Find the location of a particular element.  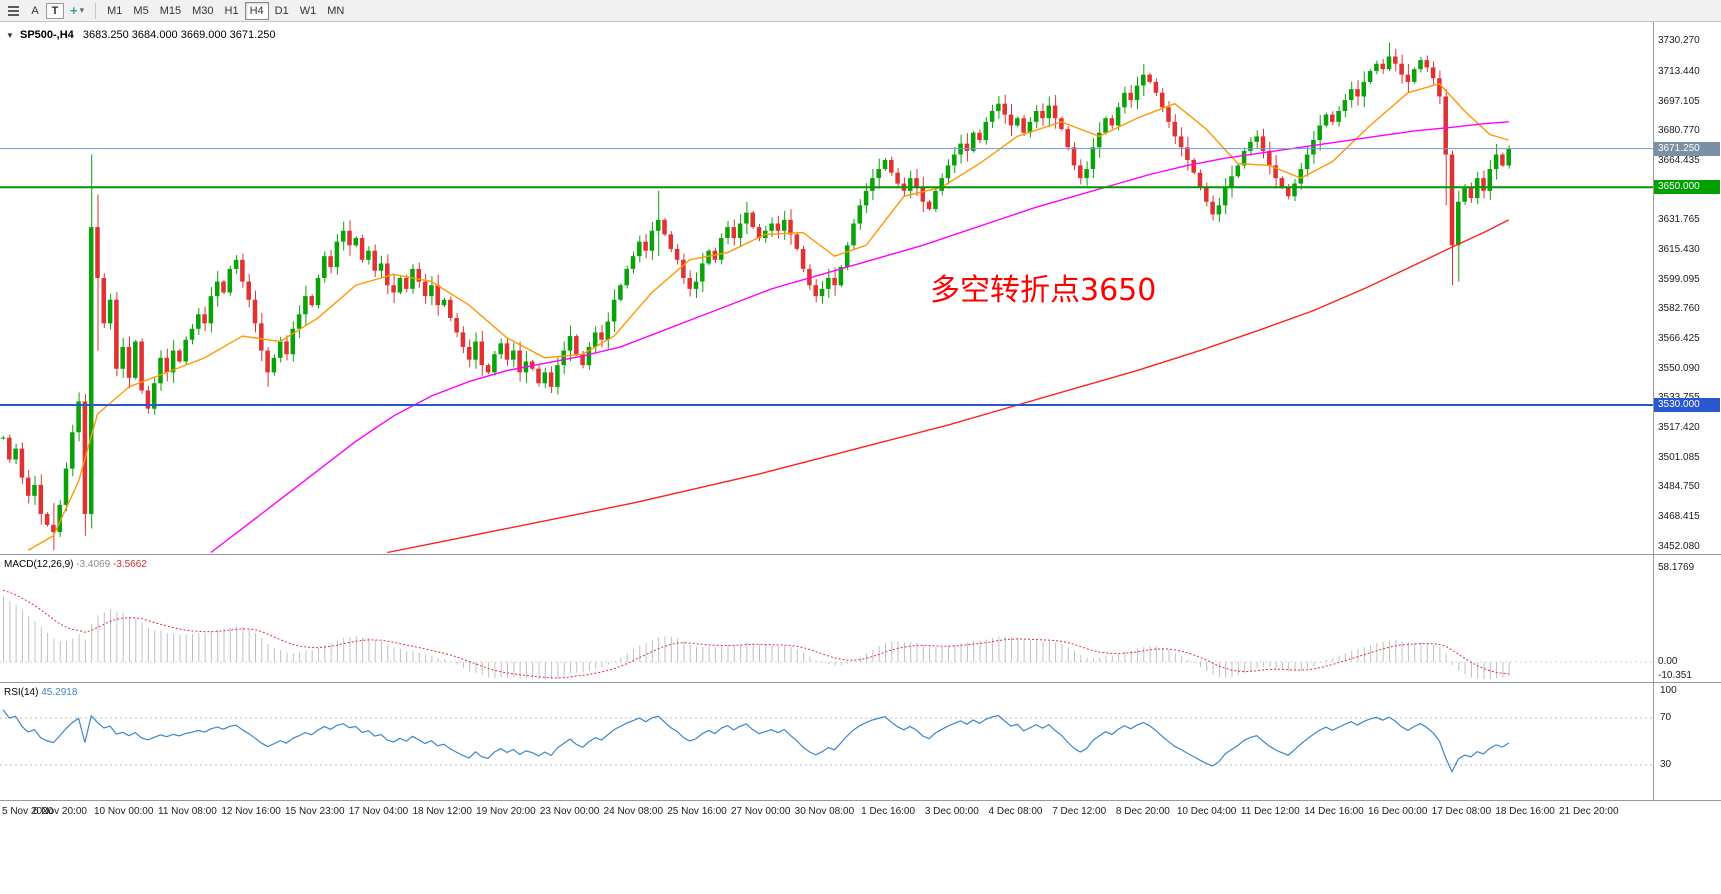

time-axis-label: 24 Nov 08:00 is located at coordinates (633, 811).